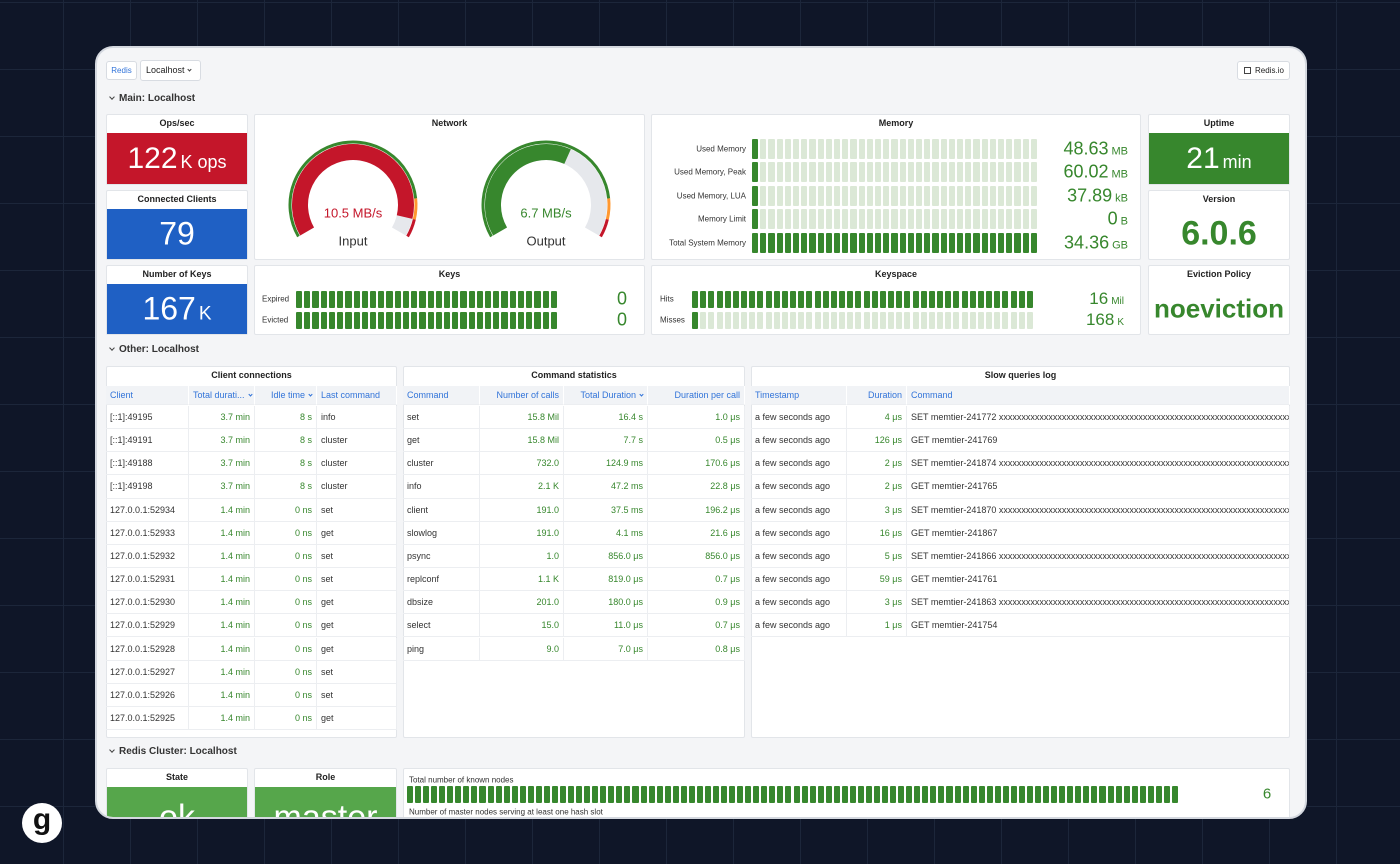 This screenshot has height=864, width=1400. What do you see at coordinates (1269, 70) in the screenshot?
I see `link-text: Redis.io` at bounding box center [1269, 70].